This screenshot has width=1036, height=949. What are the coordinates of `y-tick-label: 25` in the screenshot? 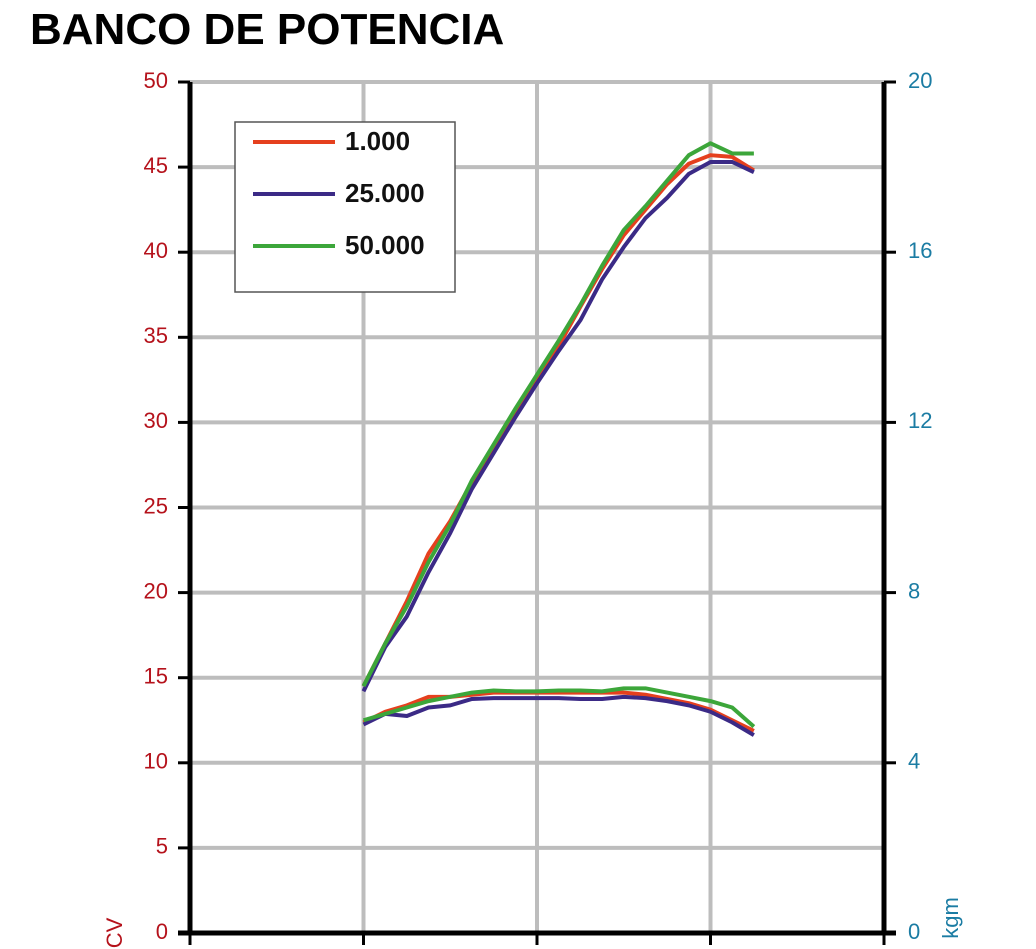 It's located at (156, 505).